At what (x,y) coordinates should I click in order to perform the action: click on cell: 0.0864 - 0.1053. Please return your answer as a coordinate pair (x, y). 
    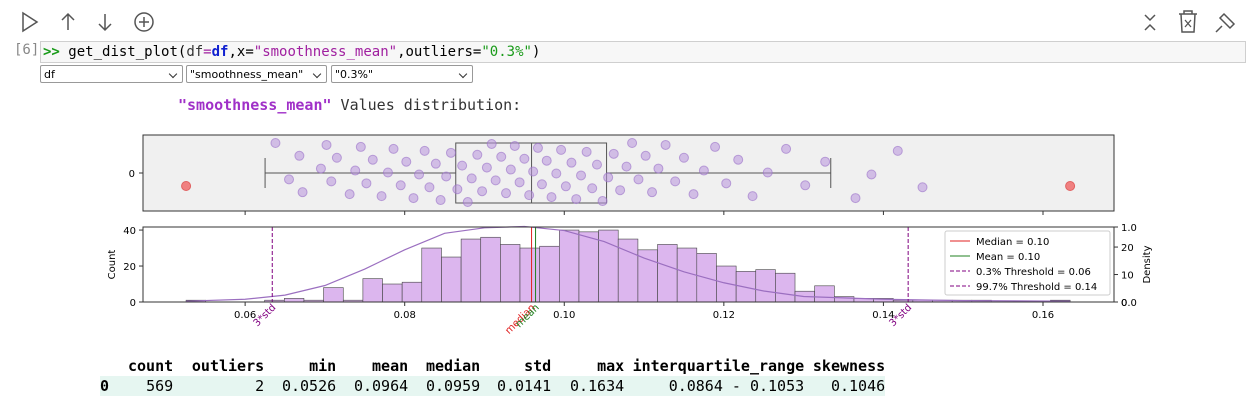
    Looking at the image, I should click on (736, 386).